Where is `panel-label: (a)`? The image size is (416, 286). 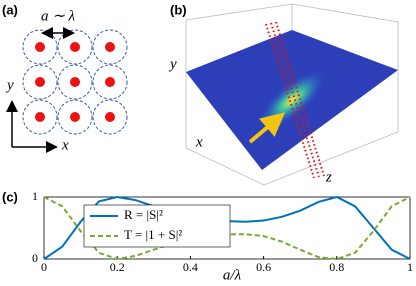 panel-label: (a) is located at coordinates (10, 9).